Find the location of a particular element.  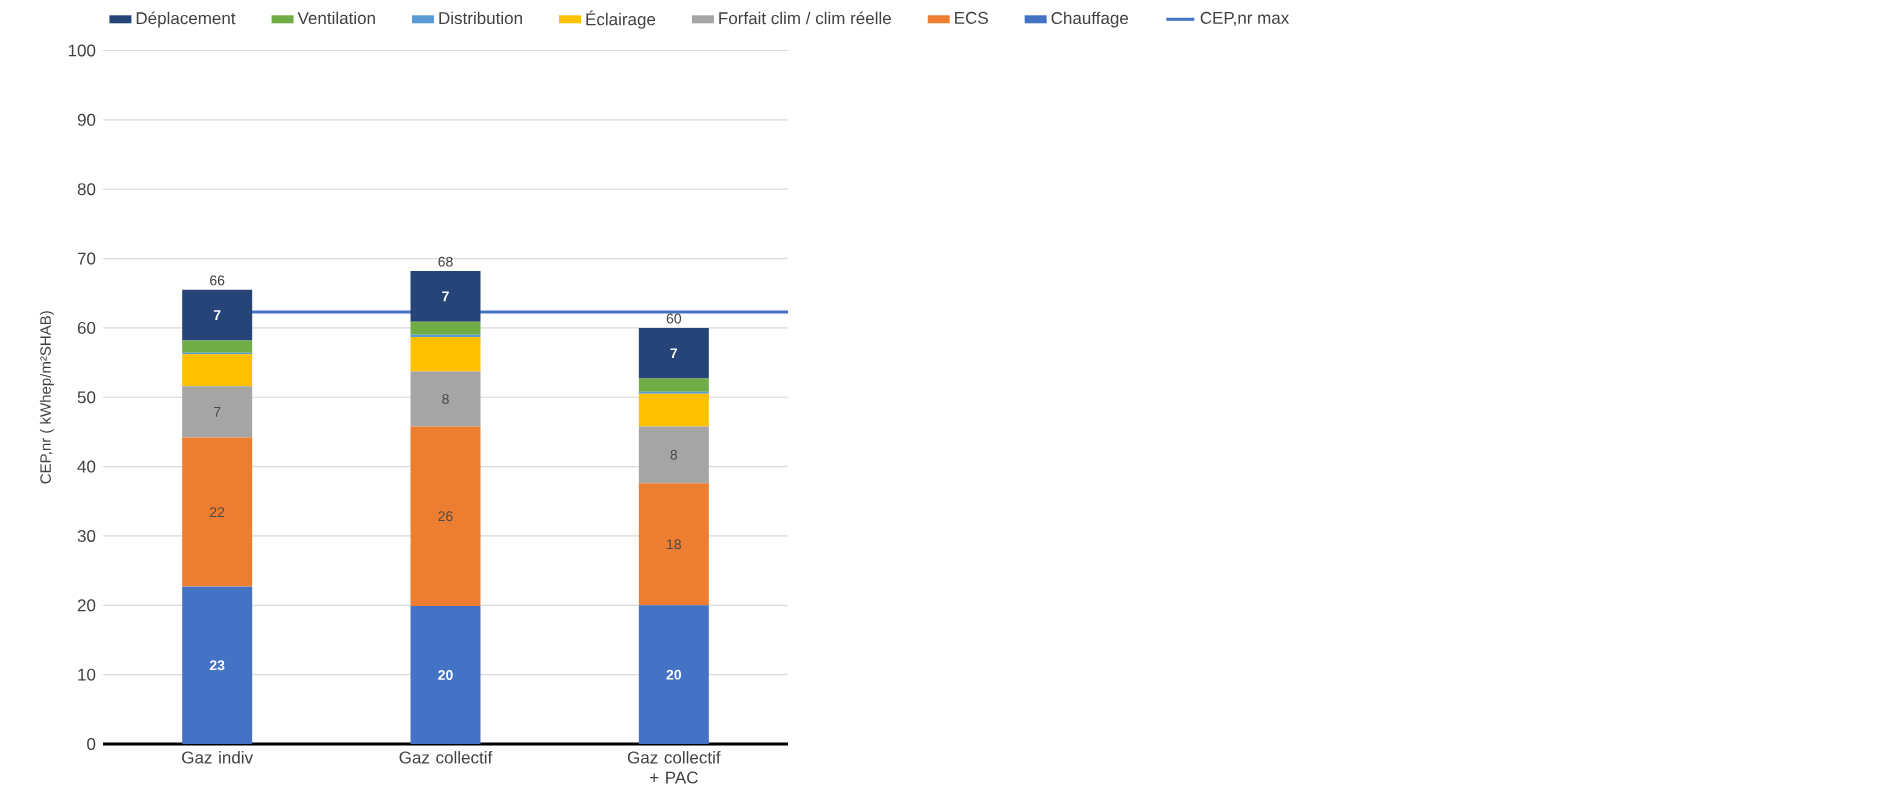

legend-label: Éclairage is located at coordinates (621, 19).